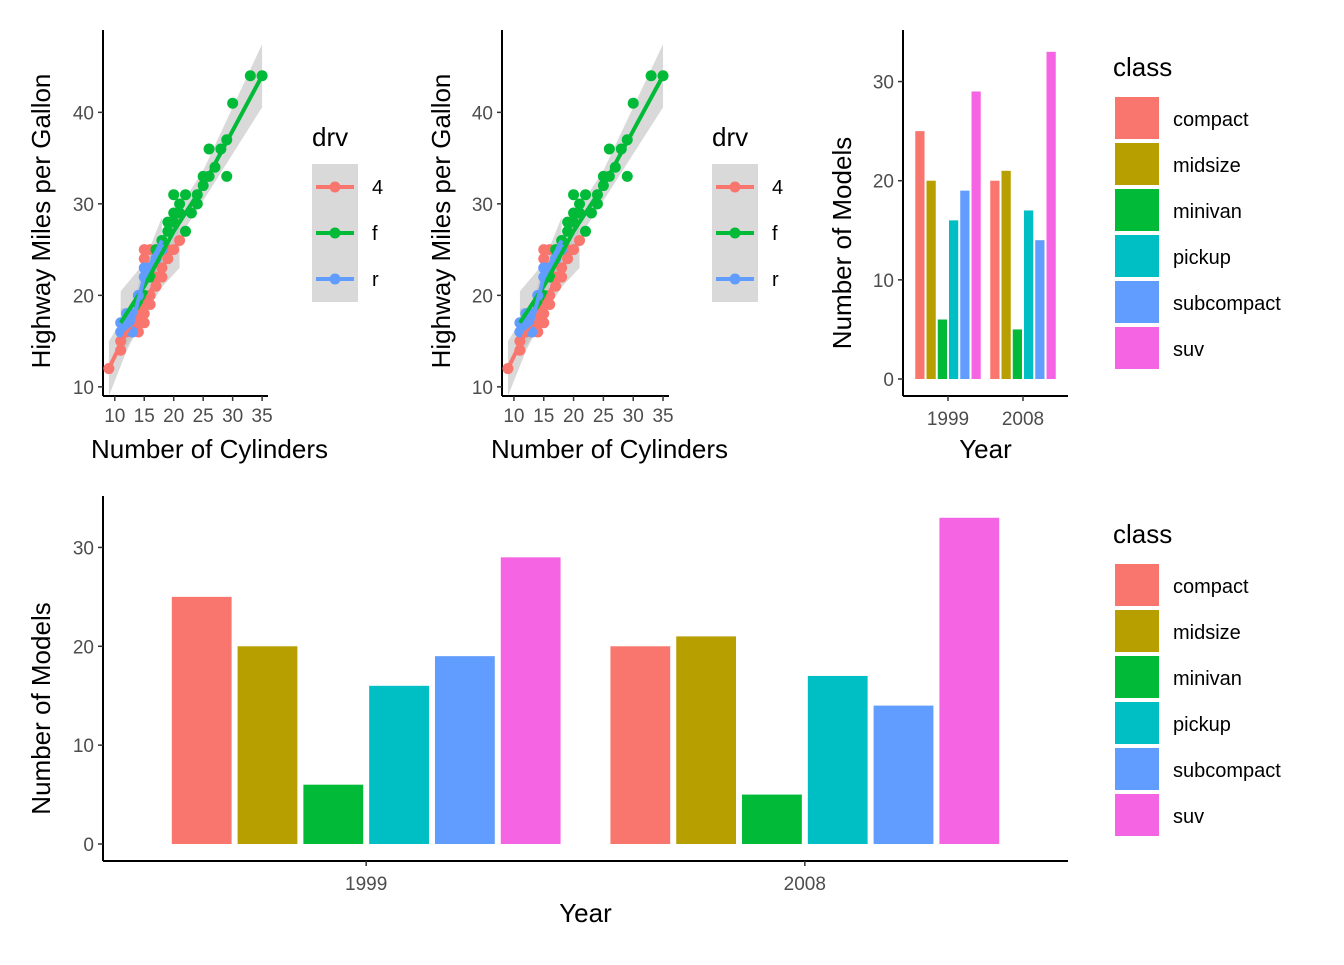 This screenshot has width=1344, height=965. What do you see at coordinates (735, 233) in the screenshot?
I see `legend-key-point-f` at bounding box center [735, 233].